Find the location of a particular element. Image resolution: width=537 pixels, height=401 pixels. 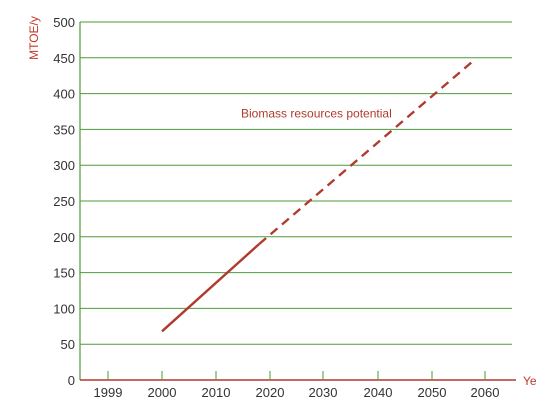

annotation-label: Biomass resources potential is located at coordinates (316, 114).